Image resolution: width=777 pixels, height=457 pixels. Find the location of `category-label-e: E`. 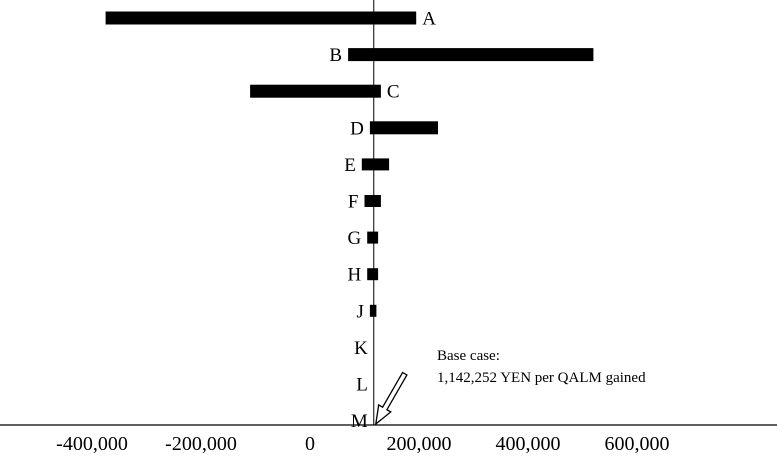

category-label-e: E is located at coordinates (350, 165).